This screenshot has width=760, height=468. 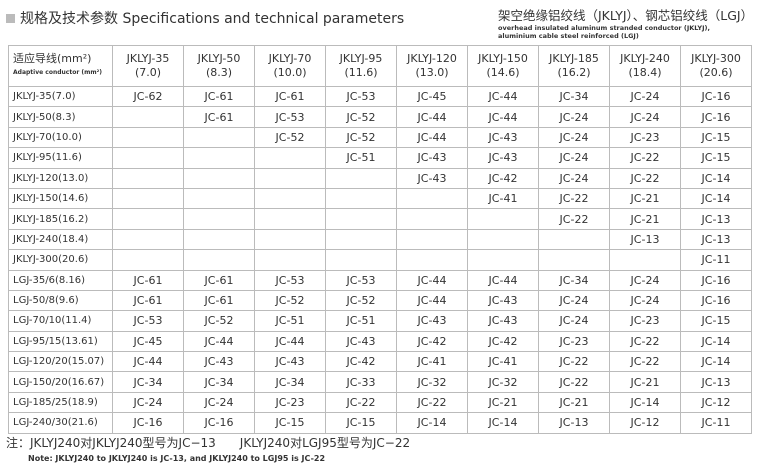 I want to click on table-cell: JC-45, so click(x=432, y=96).